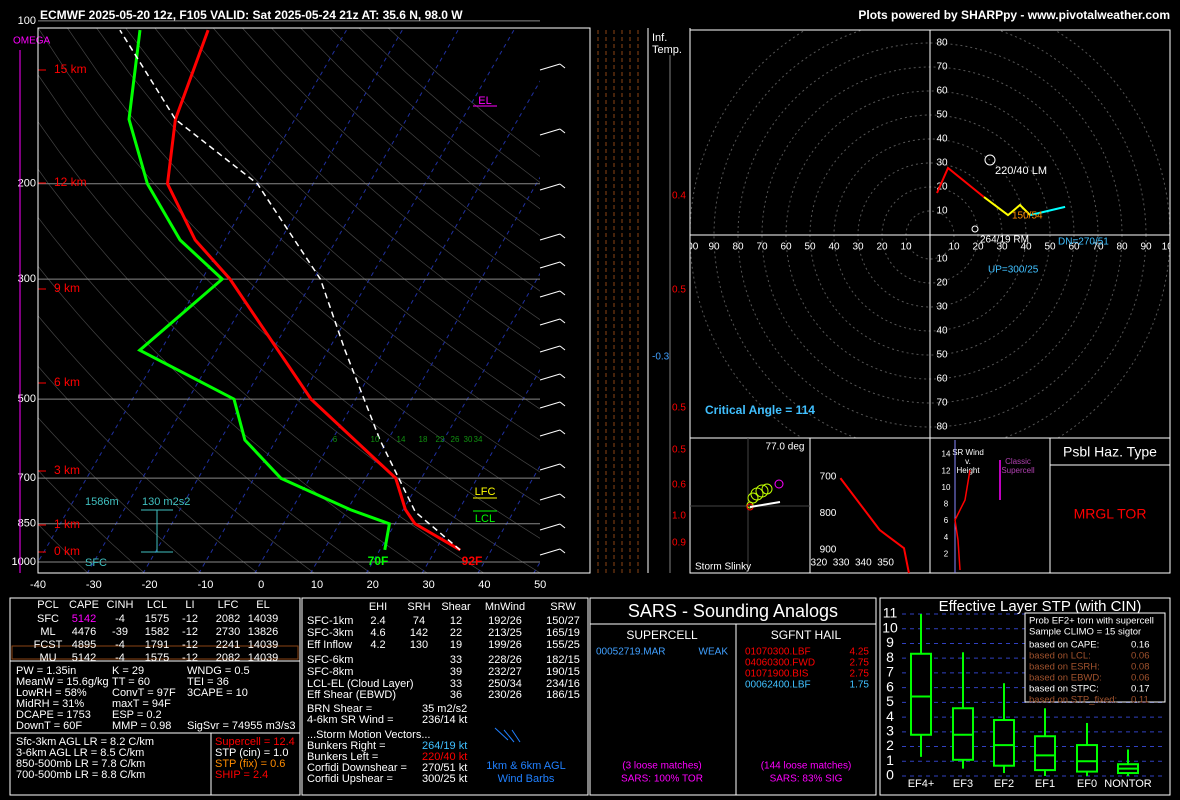  I want to click on table-cell: 2082, so click(228, 658).